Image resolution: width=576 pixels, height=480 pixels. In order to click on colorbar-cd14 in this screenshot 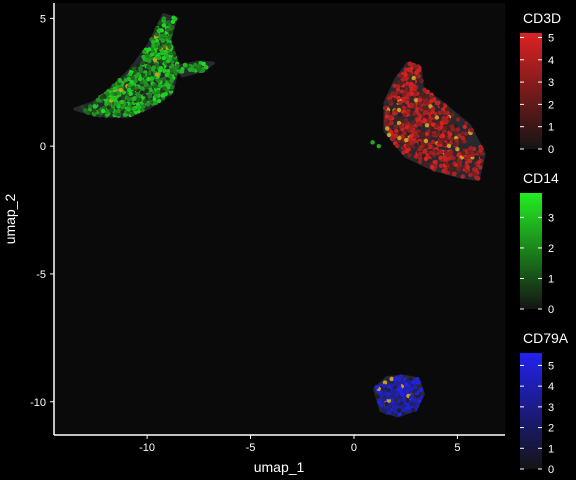, I will do `click(531, 251)`.